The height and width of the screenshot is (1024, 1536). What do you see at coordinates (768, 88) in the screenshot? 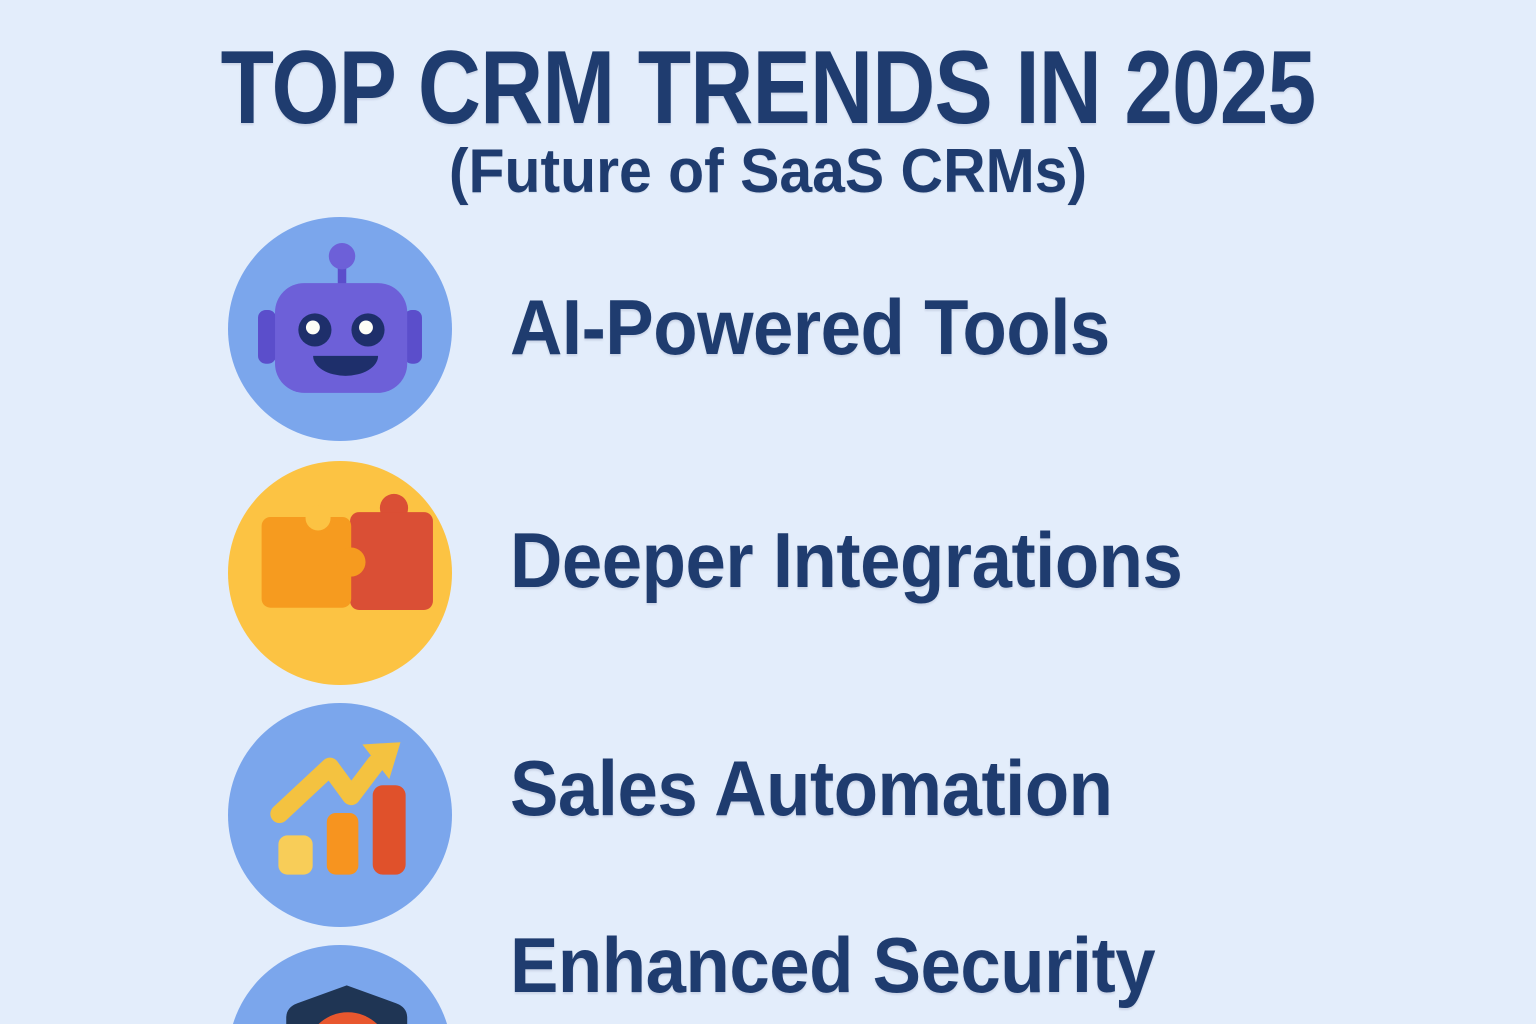
I see `page-title: TOP CRM TRENDS IN 2025` at bounding box center [768, 88].